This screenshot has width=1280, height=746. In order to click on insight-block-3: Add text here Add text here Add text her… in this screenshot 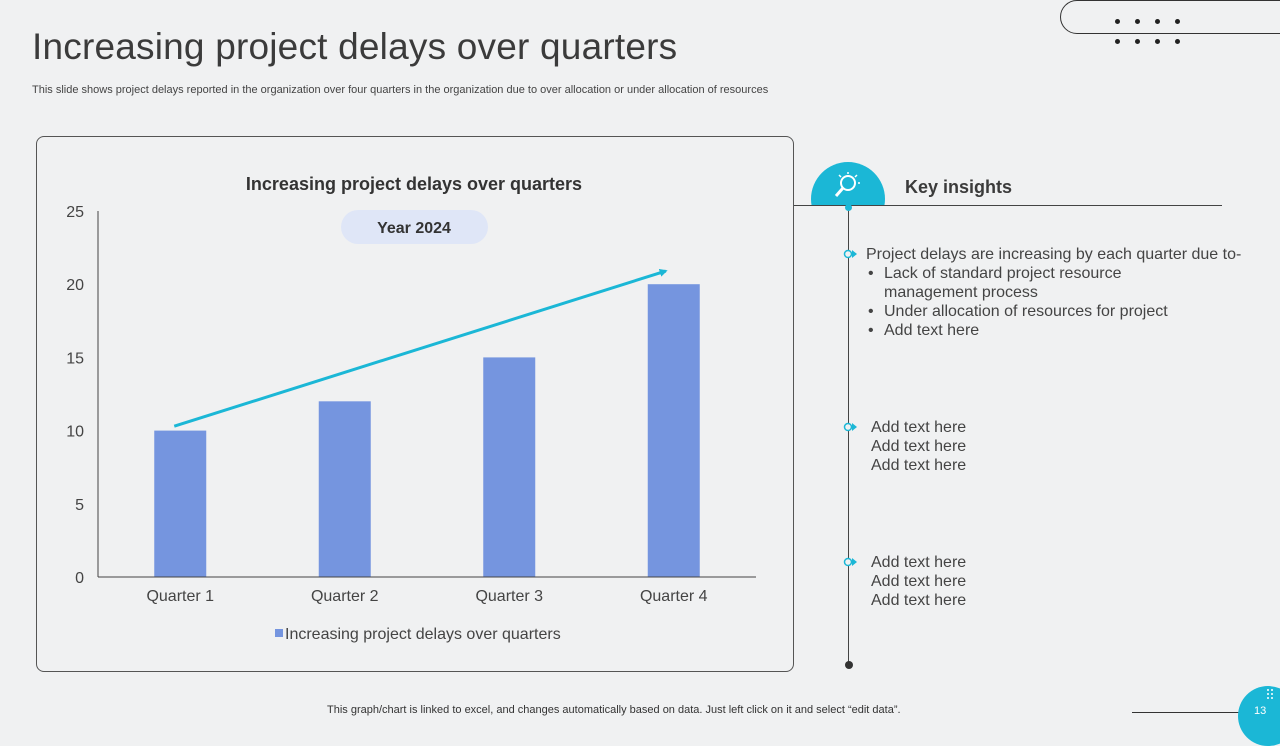, I will do `click(918, 581)`.